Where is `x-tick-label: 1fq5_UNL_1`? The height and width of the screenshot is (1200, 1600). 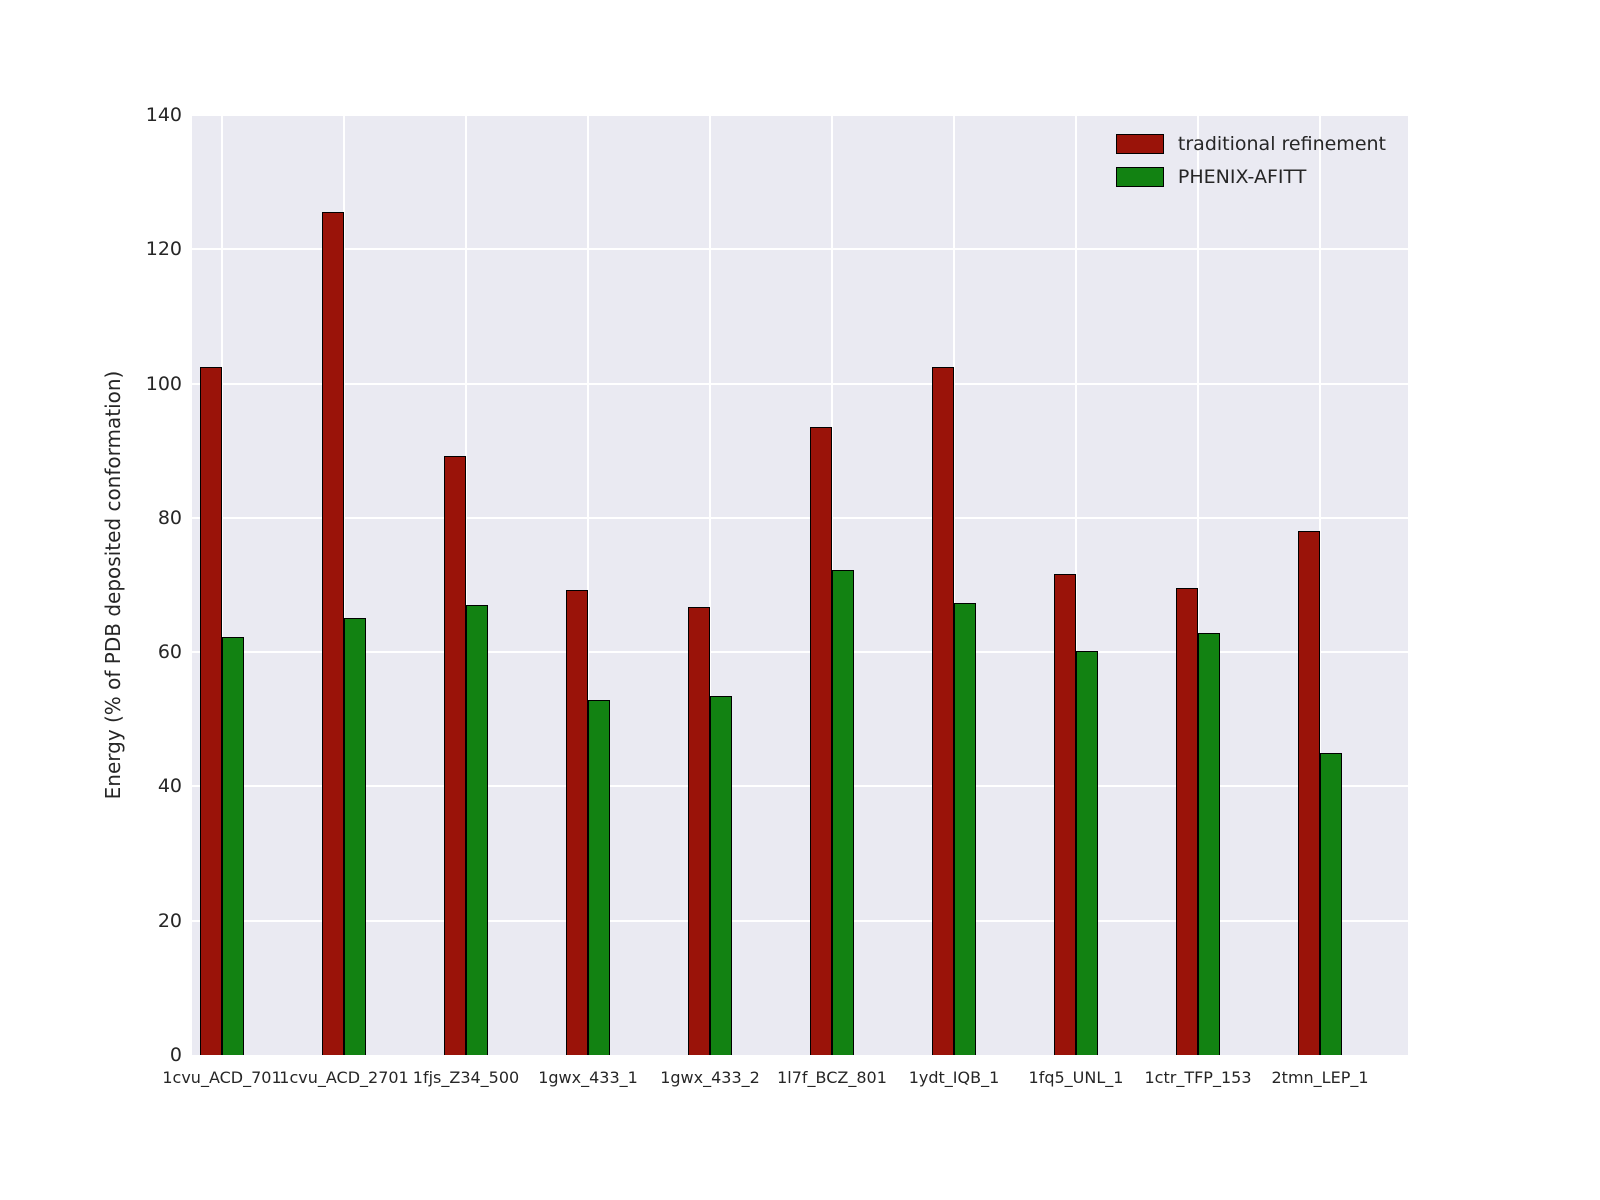 x-tick-label: 1fq5_UNL_1 is located at coordinates (1076, 1077).